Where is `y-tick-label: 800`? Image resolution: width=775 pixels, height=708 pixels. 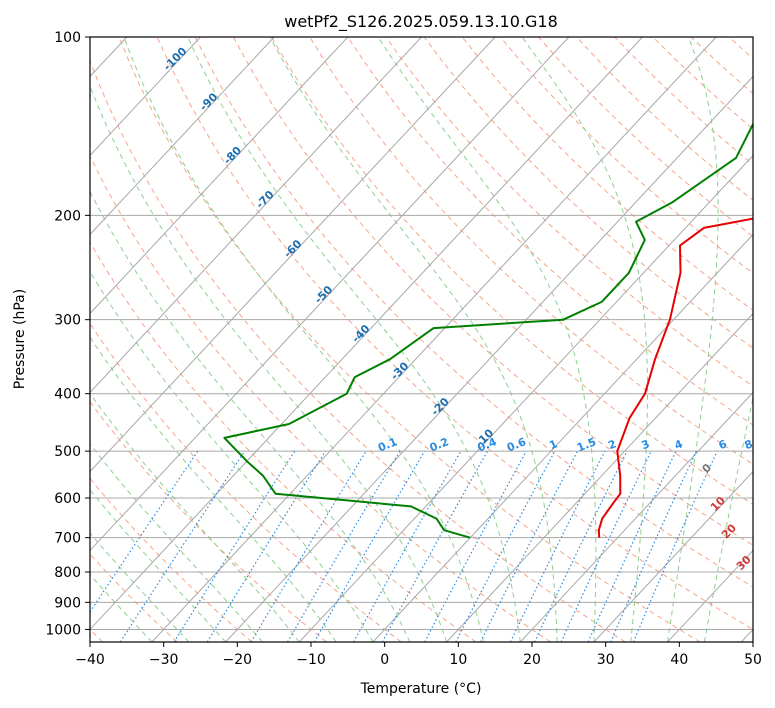 y-tick-label: 800 is located at coordinates (67, 573).